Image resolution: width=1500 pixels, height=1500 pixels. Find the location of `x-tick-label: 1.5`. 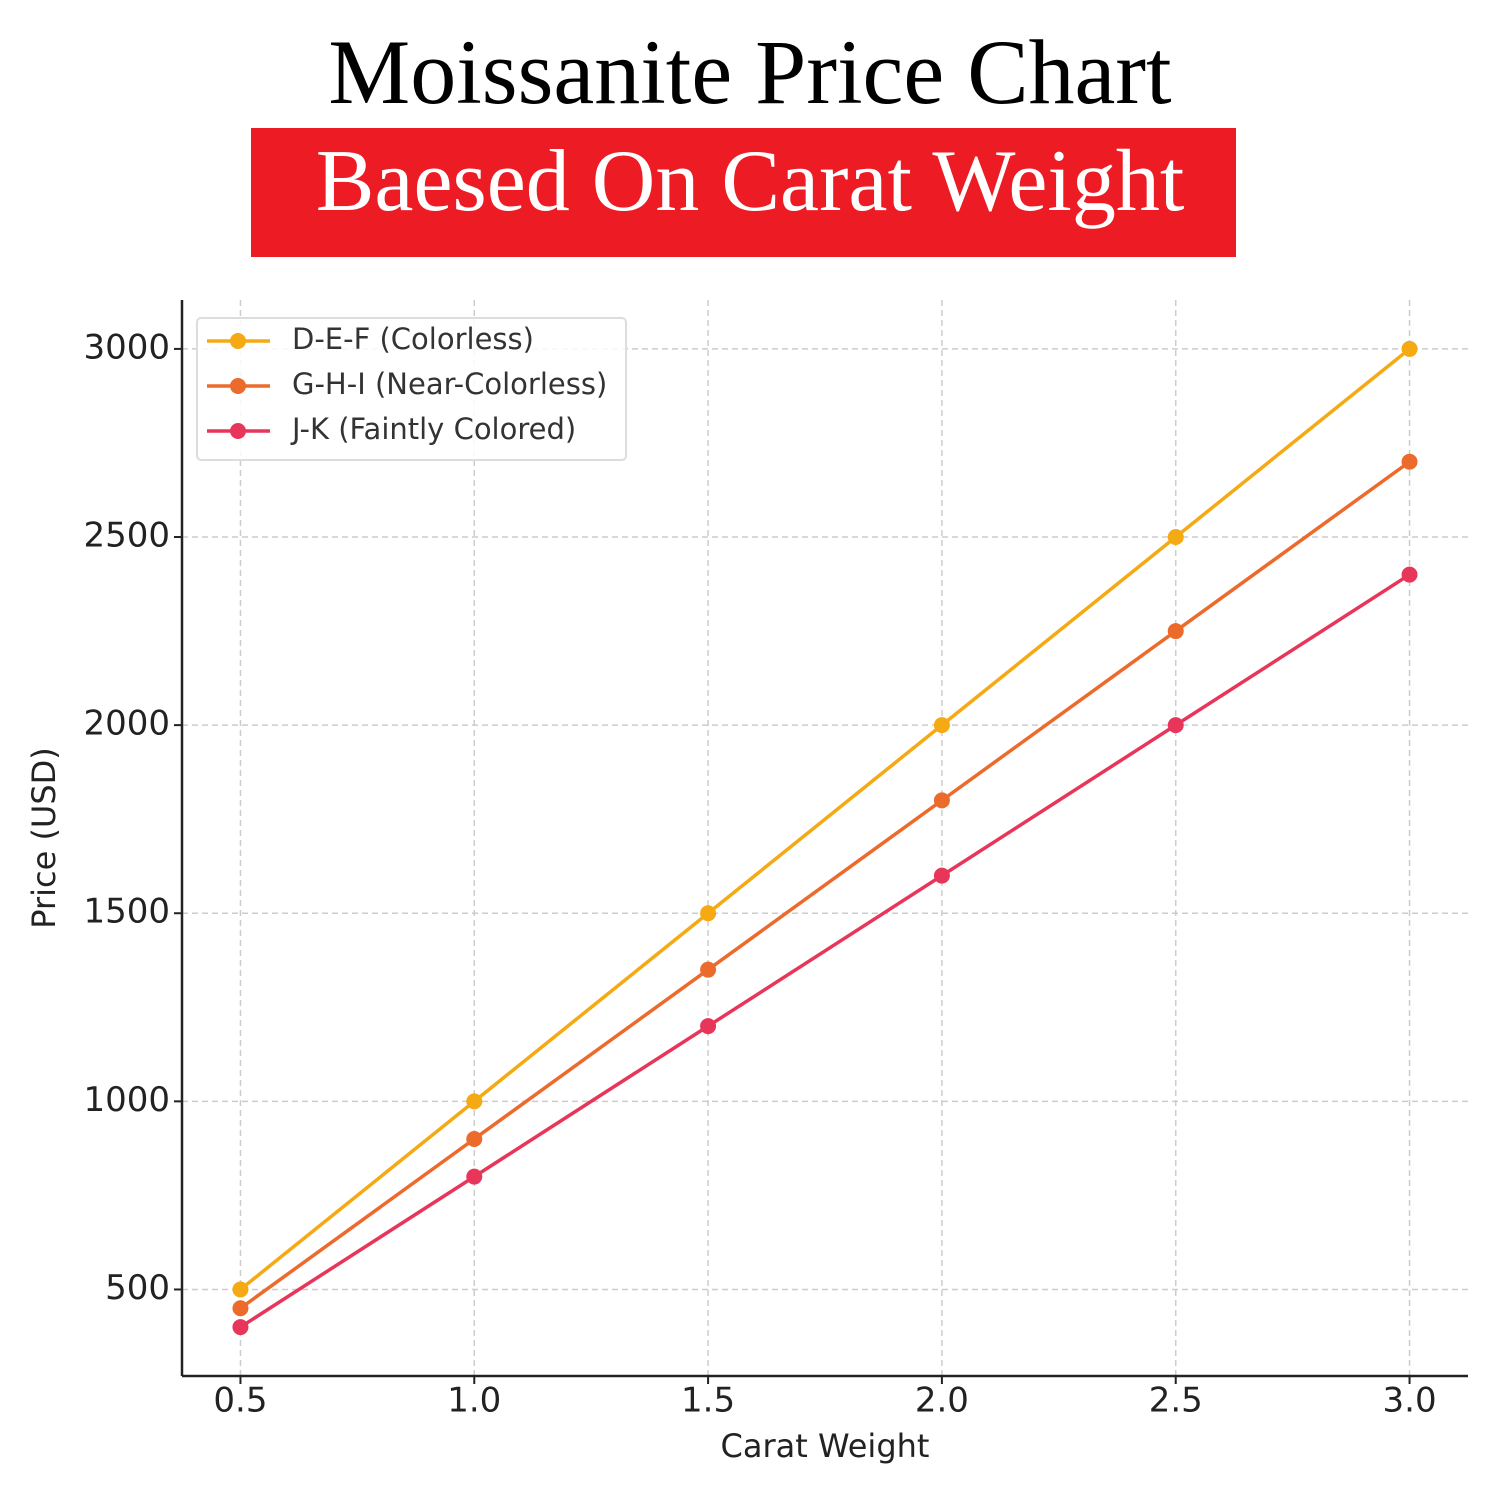

x-tick-label: 1.5 is located at coordinates (708, 1401).